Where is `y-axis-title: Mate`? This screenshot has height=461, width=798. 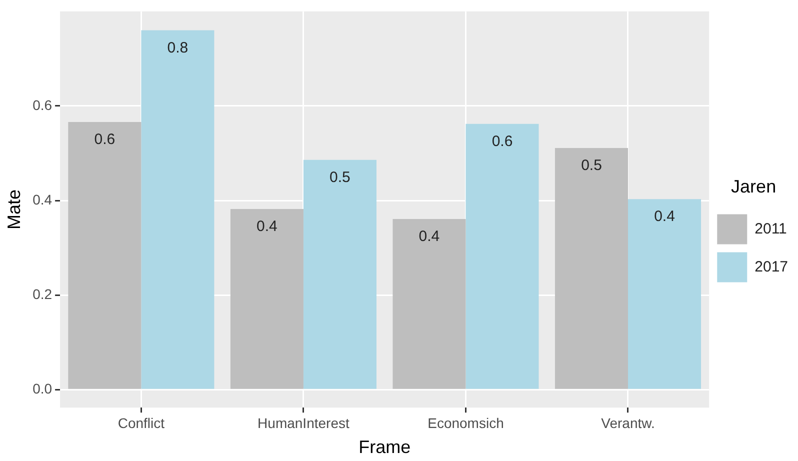
y-axis-title: Mate is located at coordinates (14, 209).